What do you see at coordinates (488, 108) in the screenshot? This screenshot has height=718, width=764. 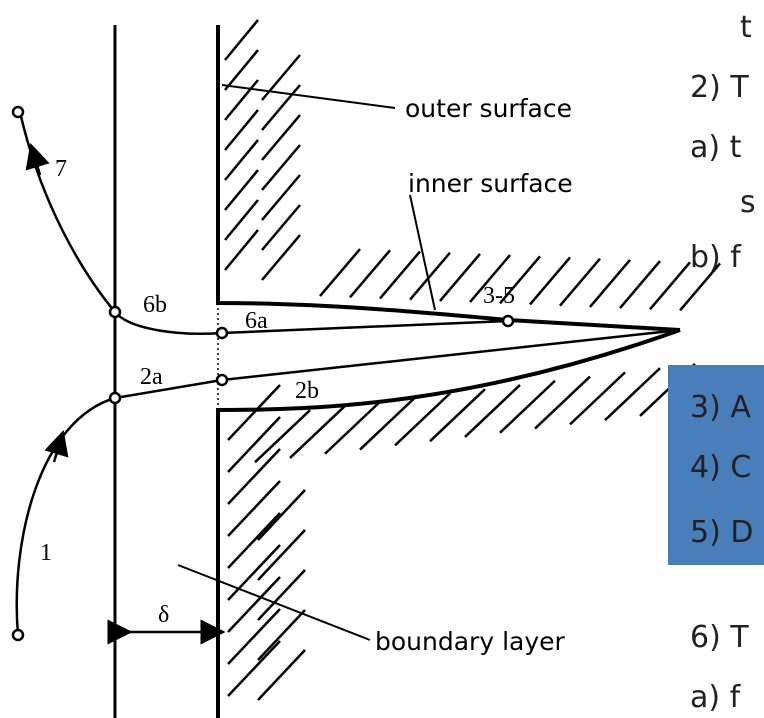 I see `label: outer surface` at bounding box center [488, 108].